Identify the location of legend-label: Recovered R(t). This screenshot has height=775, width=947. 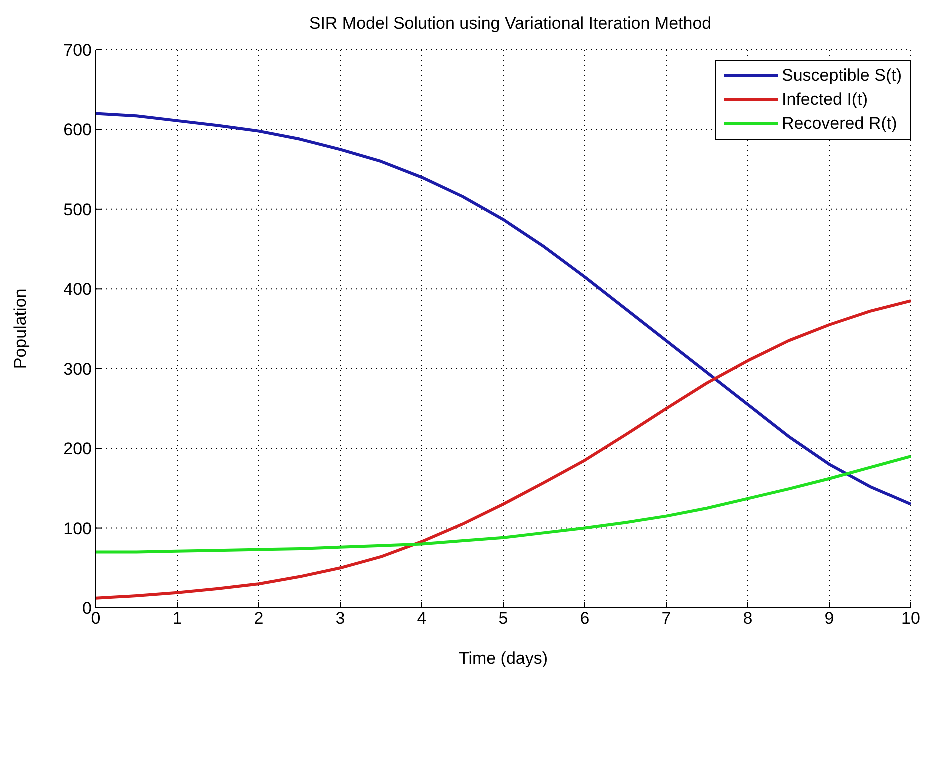
(840, 124).